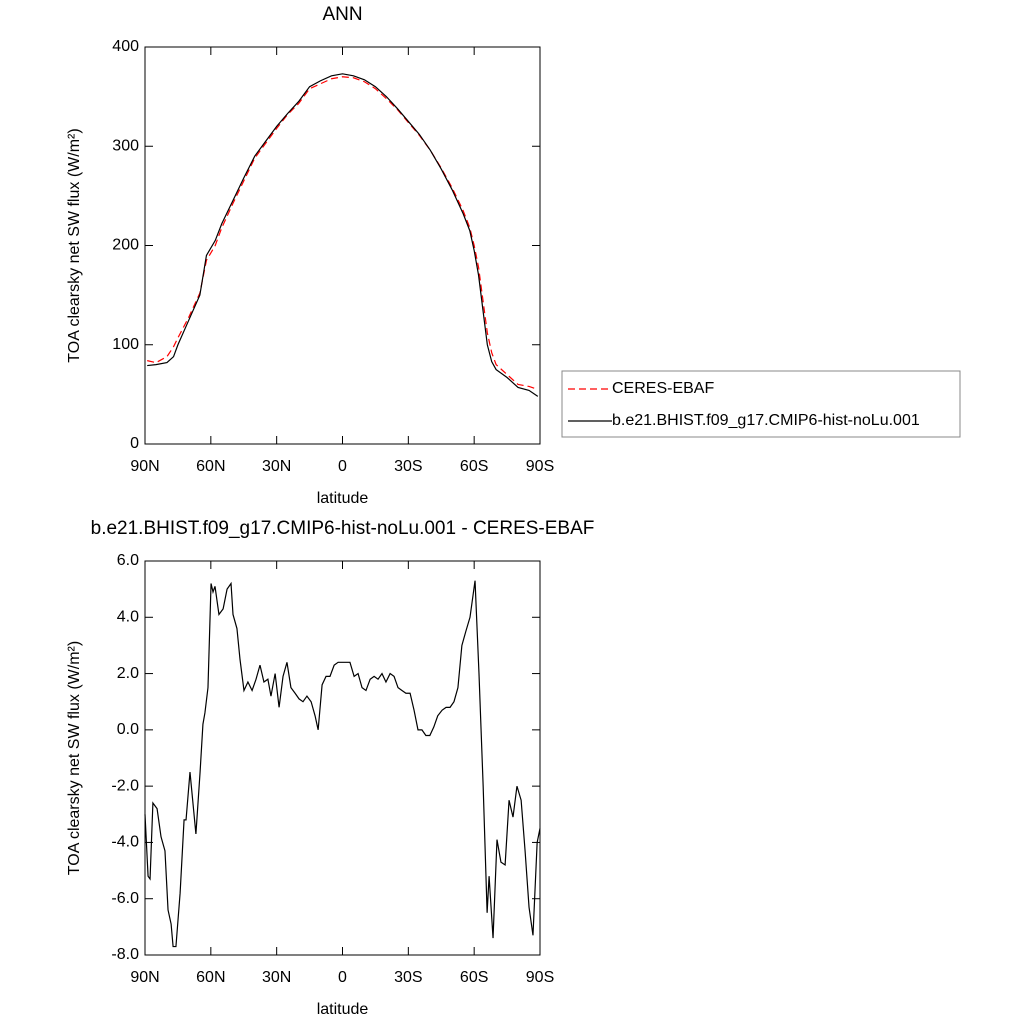  What do you see at coordinates (128, 673) in the screenshot?
I see `y-tick-label: 2.0` at bounding box center [128, 673].